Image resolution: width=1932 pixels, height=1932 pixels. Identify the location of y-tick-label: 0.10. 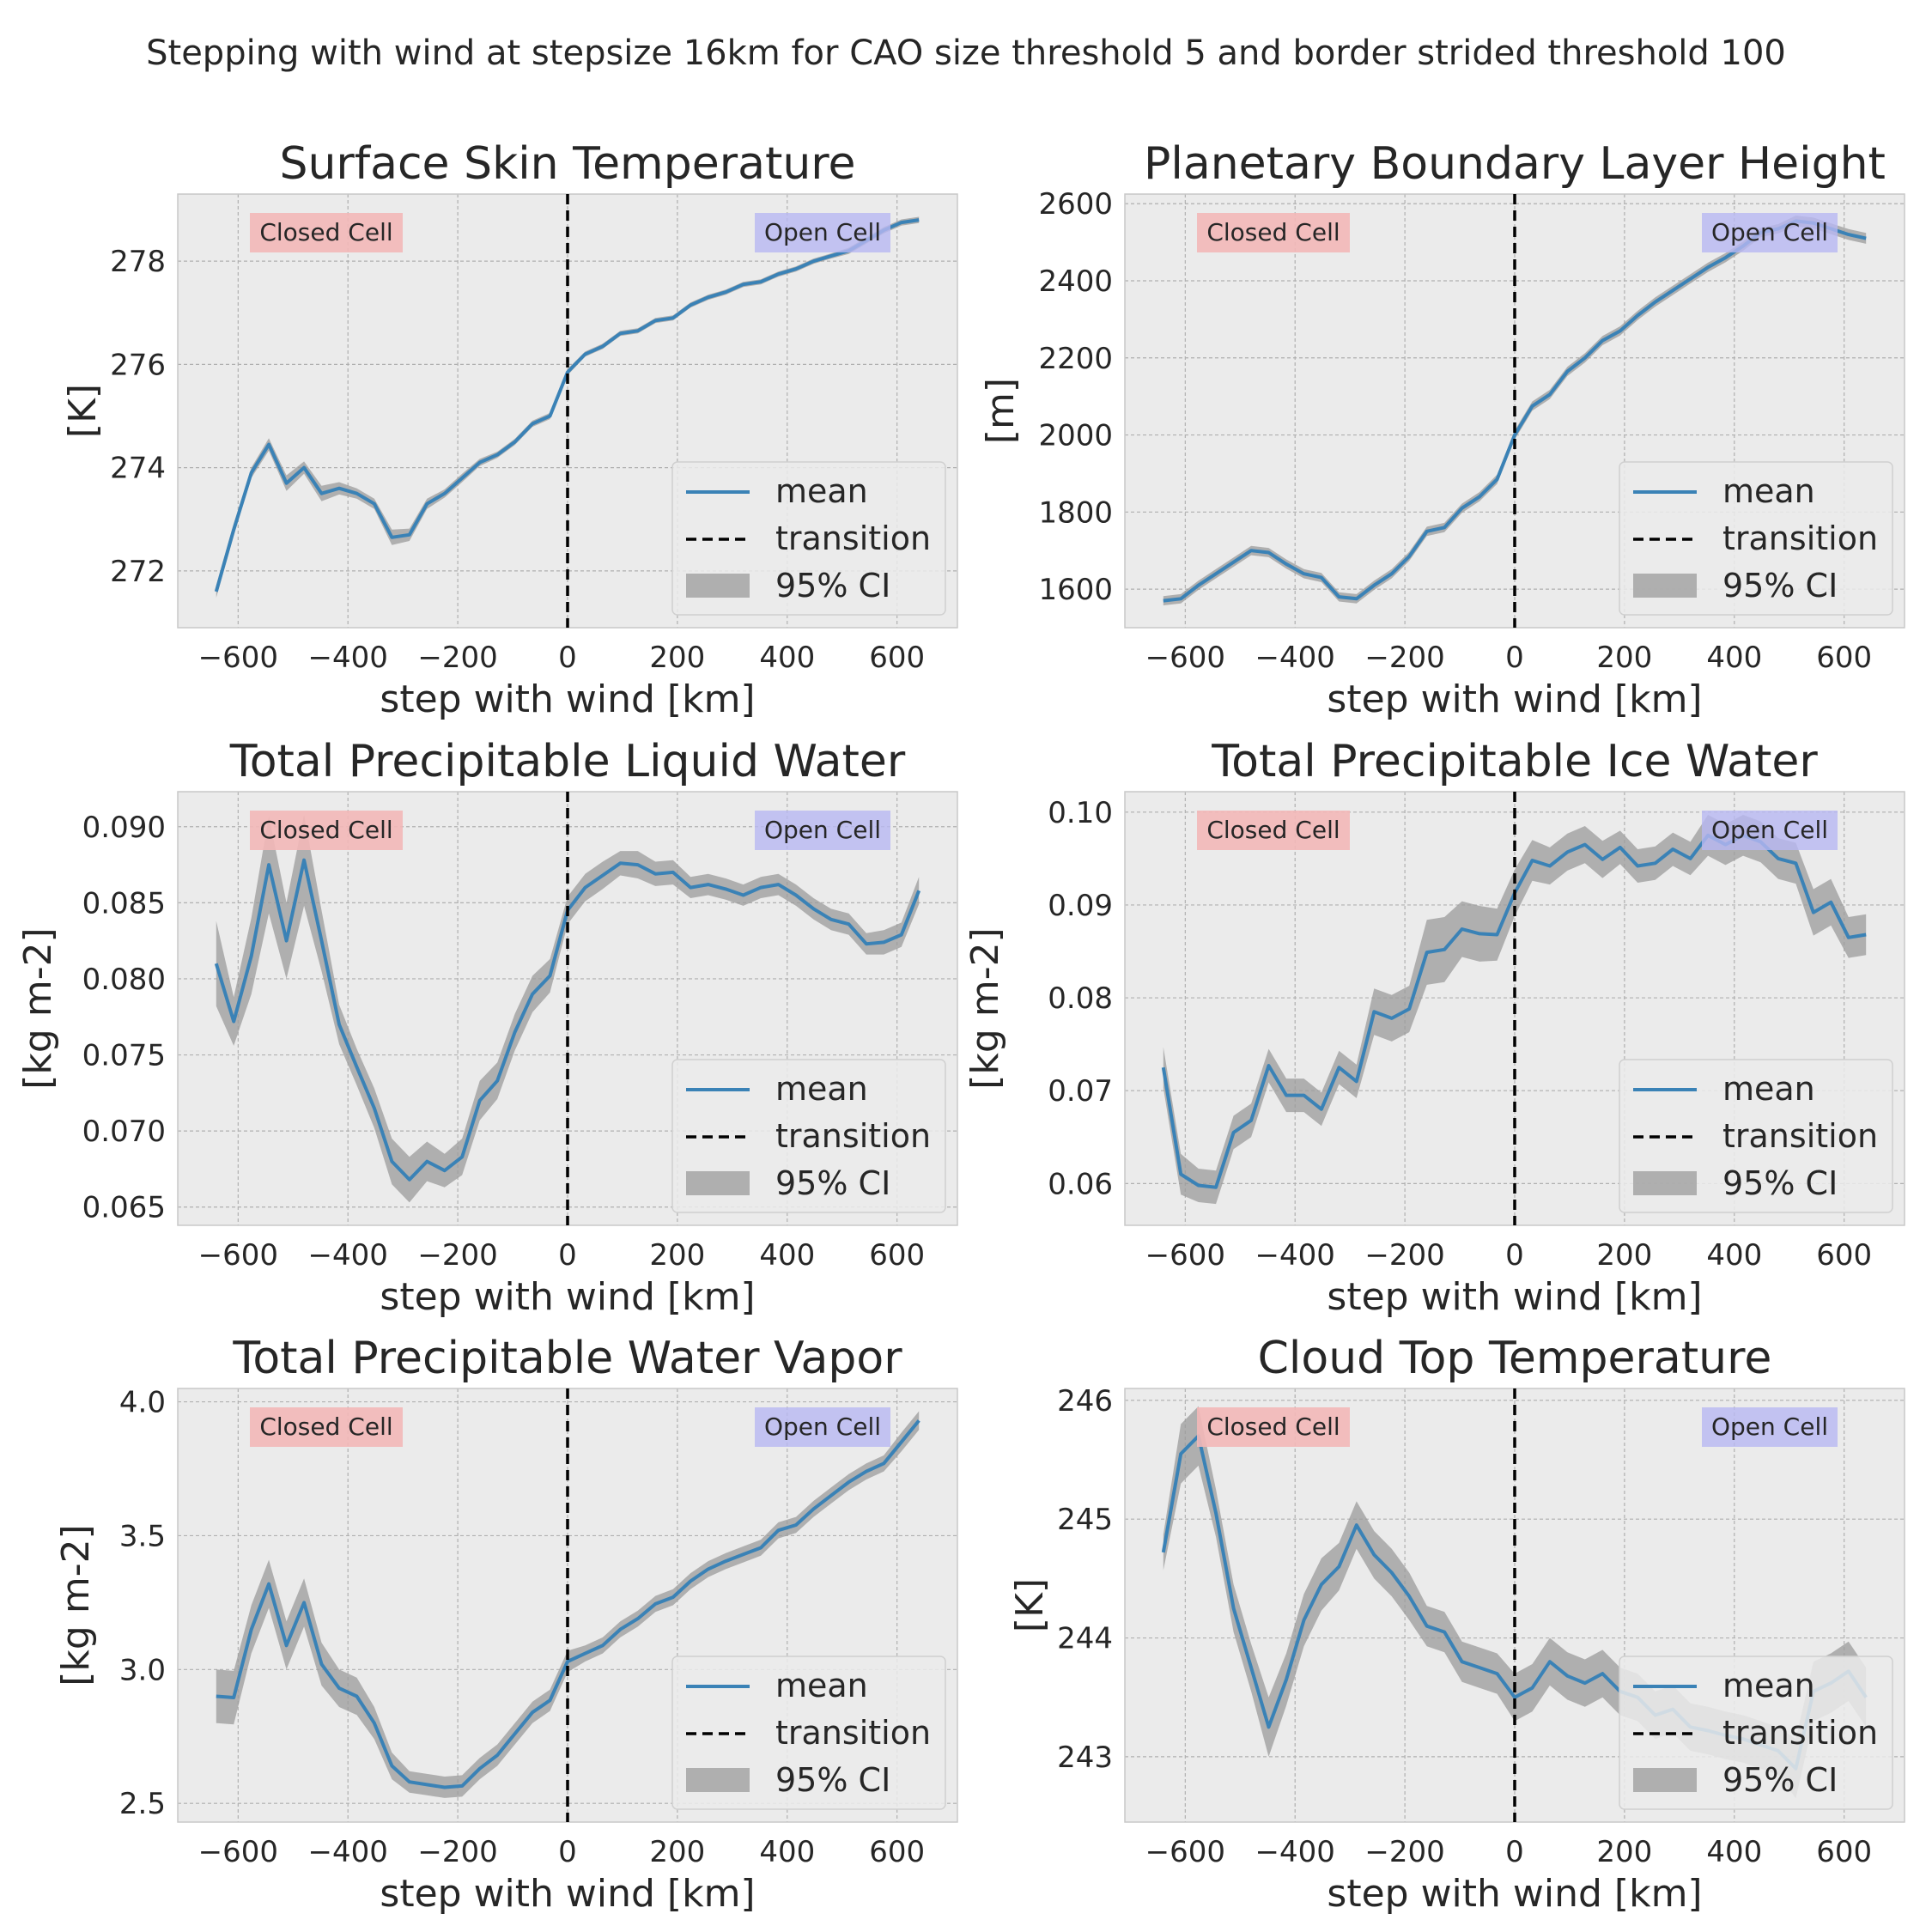
(1080, 813).